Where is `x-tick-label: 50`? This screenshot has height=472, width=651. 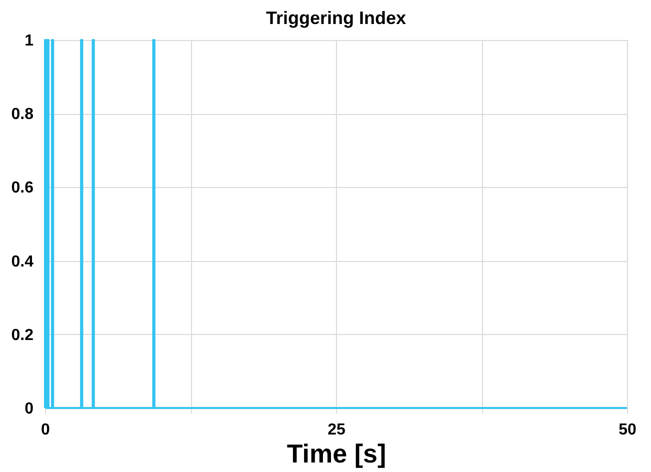
x-tick-label: 50 is located at coordinates (627, 430).